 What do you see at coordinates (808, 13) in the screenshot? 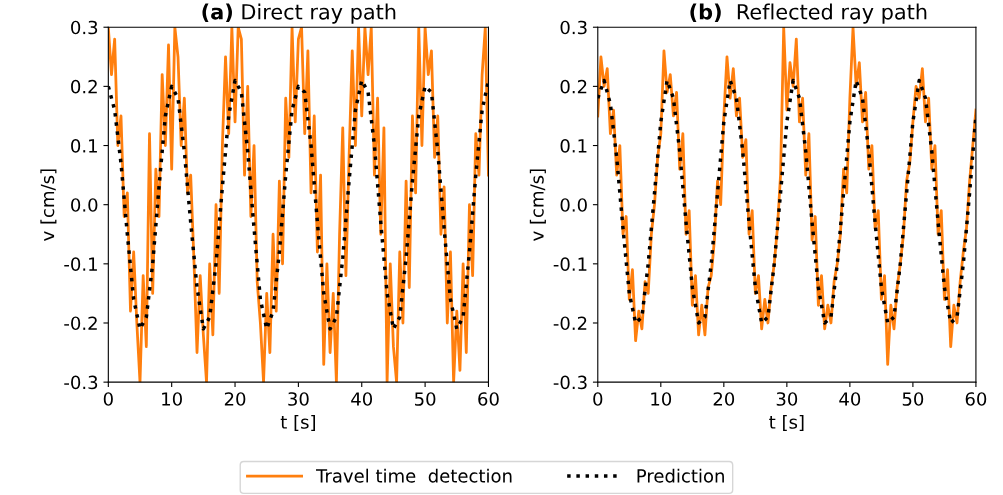
I see `chart-title: (b) Reflected ray path` at bounding box center [808, 13].